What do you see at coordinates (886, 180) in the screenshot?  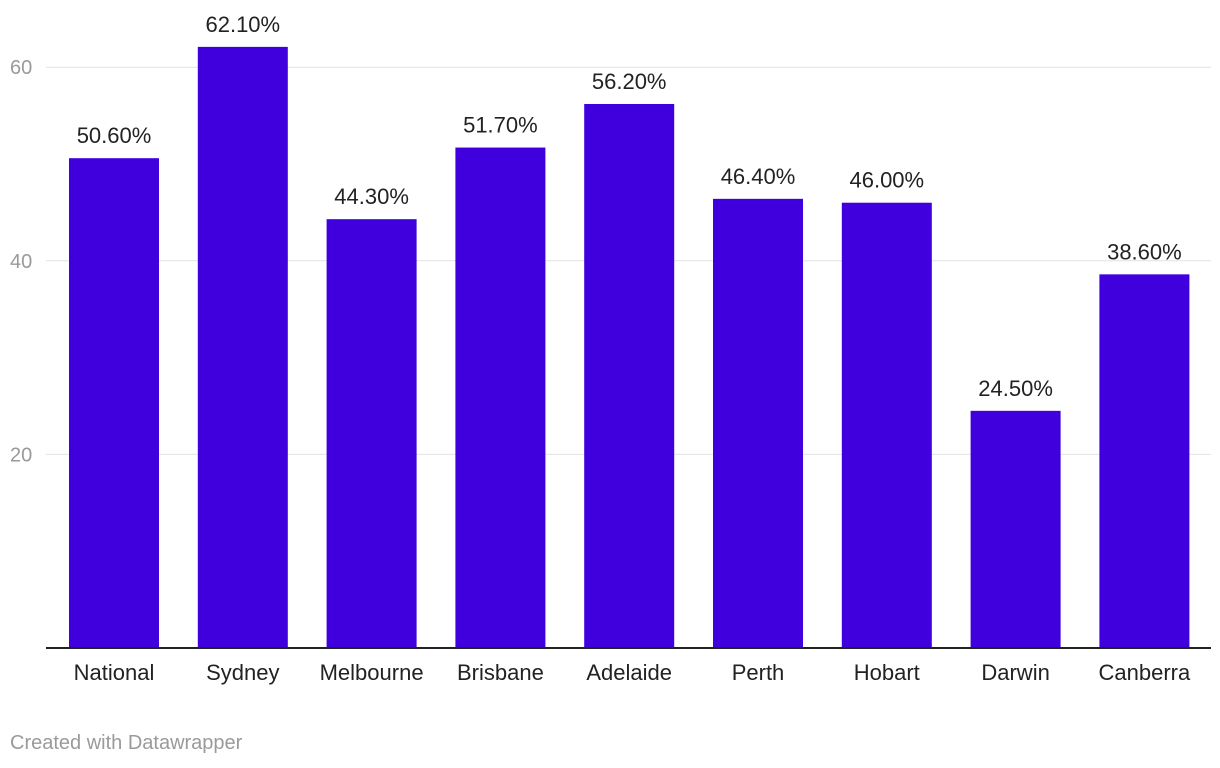 I see `bar-value-label: 46.00%` at bounding box center [886, 180].